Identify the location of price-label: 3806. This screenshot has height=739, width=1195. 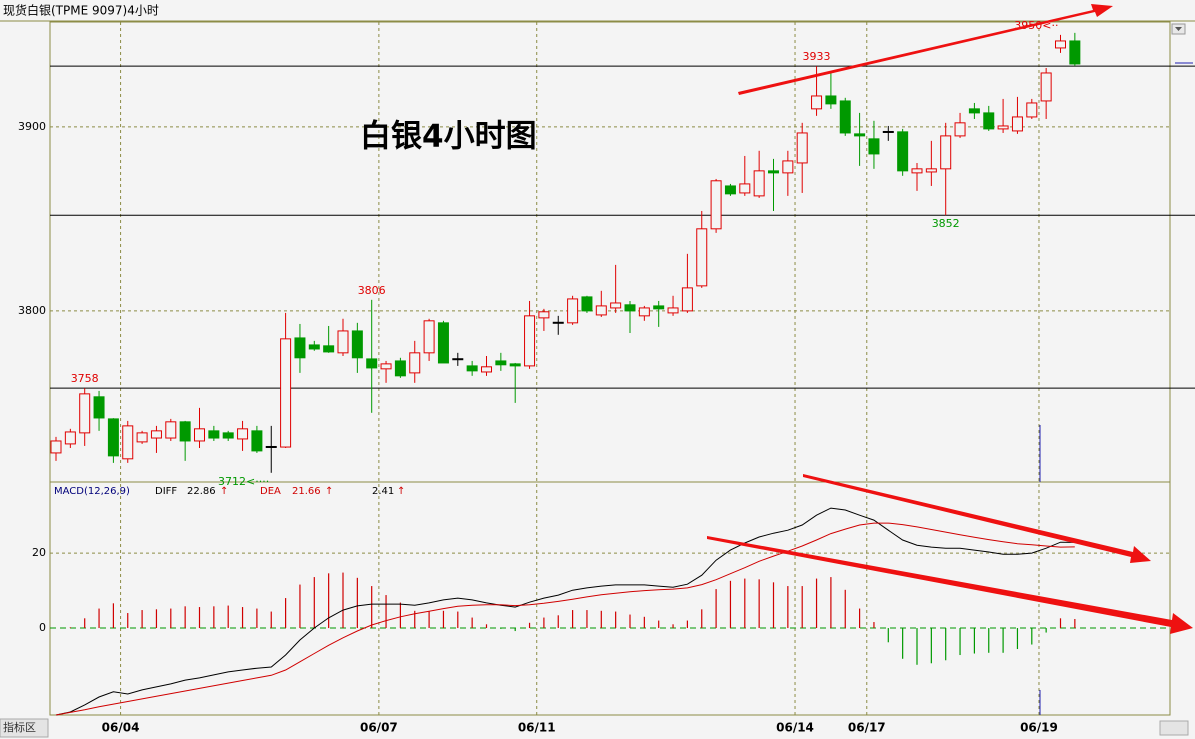
(372, 290).